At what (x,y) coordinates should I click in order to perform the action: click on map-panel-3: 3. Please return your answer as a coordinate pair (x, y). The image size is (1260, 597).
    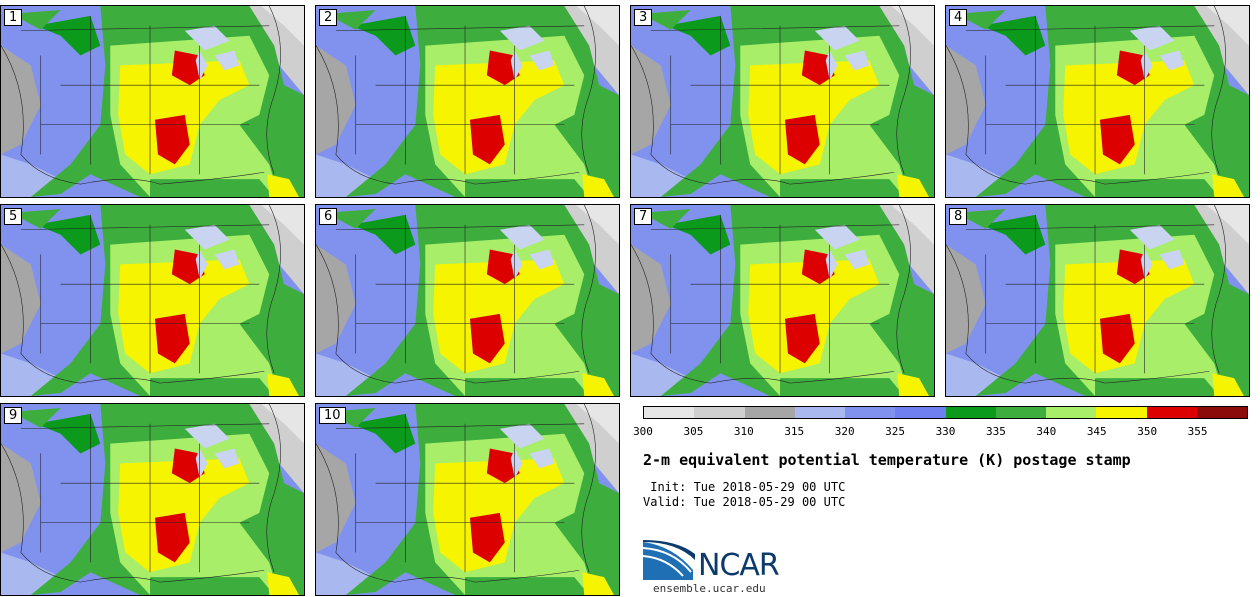
    Looking at the image, I should click on (782, 101).